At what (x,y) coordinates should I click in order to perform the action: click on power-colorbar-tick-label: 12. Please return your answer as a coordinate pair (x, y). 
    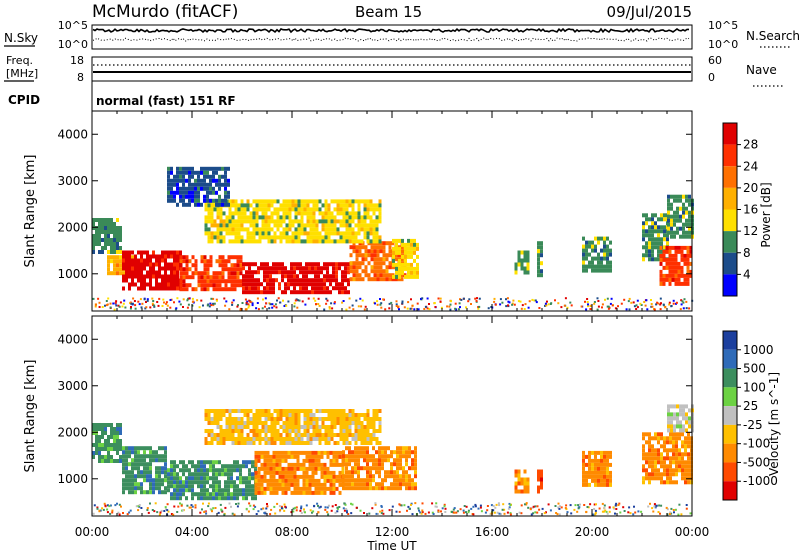
    Looking at the image, I should click on (750, 231).